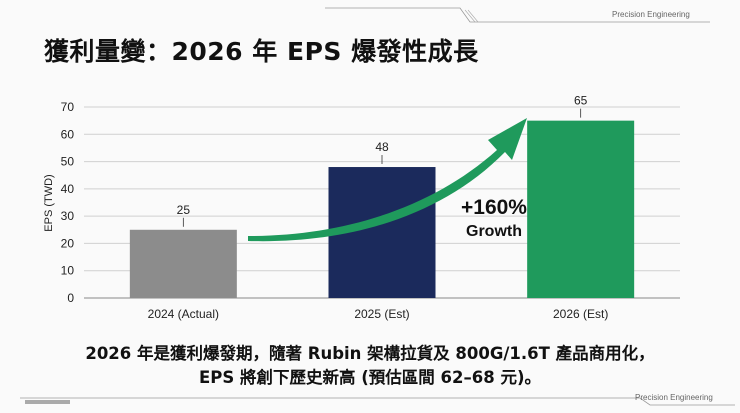 The image size is (740, 413). I want to click on data-label: 25, so click(184, 210).